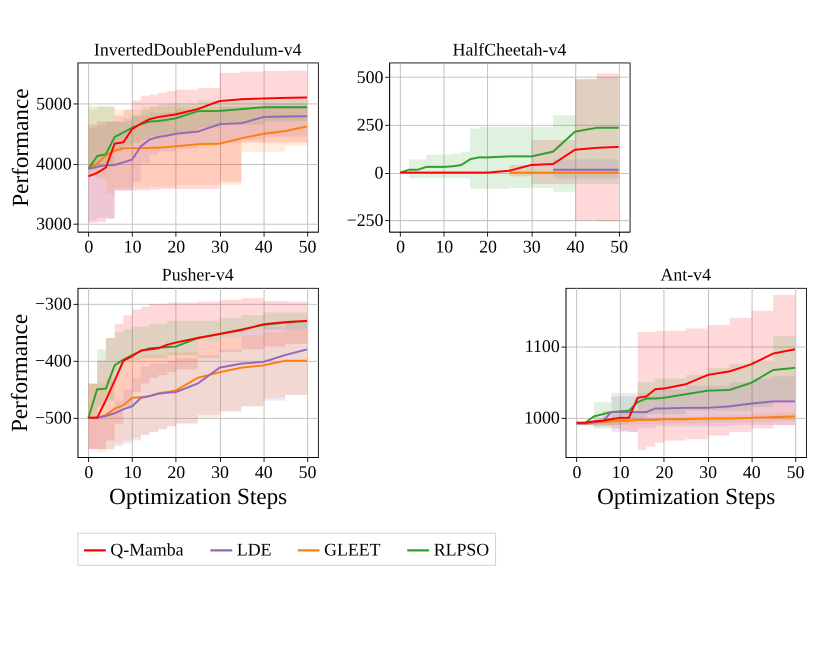  Describe the element at coordinates (370, 77) in the screenshot. I see `y-tick-label: 500` at that location.